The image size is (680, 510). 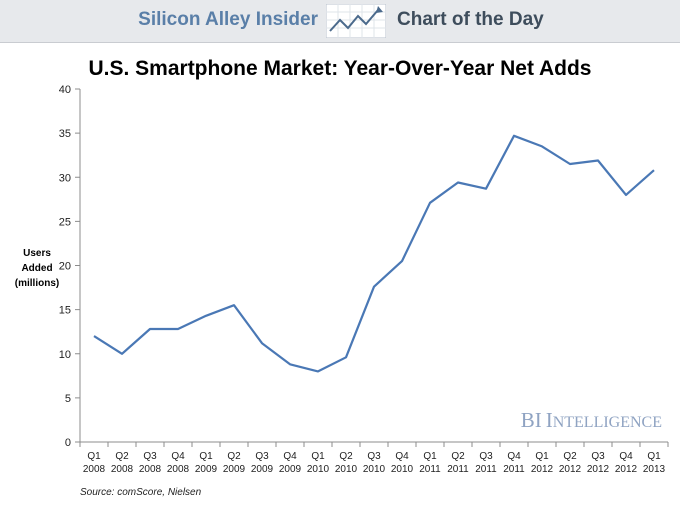 I want to click on y-tick-label: 25, so click(x=65, y=222).